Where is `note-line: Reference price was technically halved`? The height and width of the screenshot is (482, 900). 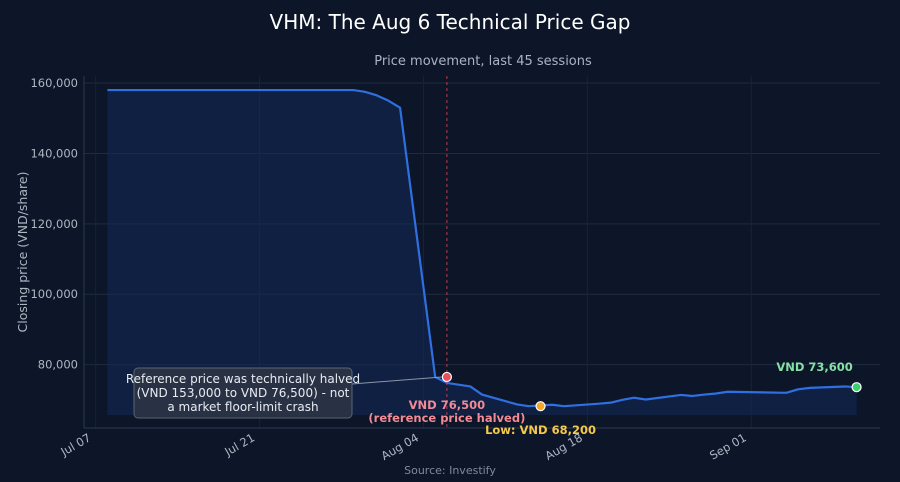 note-line: Reference price was technically halved is located at coordinates (243, 379).